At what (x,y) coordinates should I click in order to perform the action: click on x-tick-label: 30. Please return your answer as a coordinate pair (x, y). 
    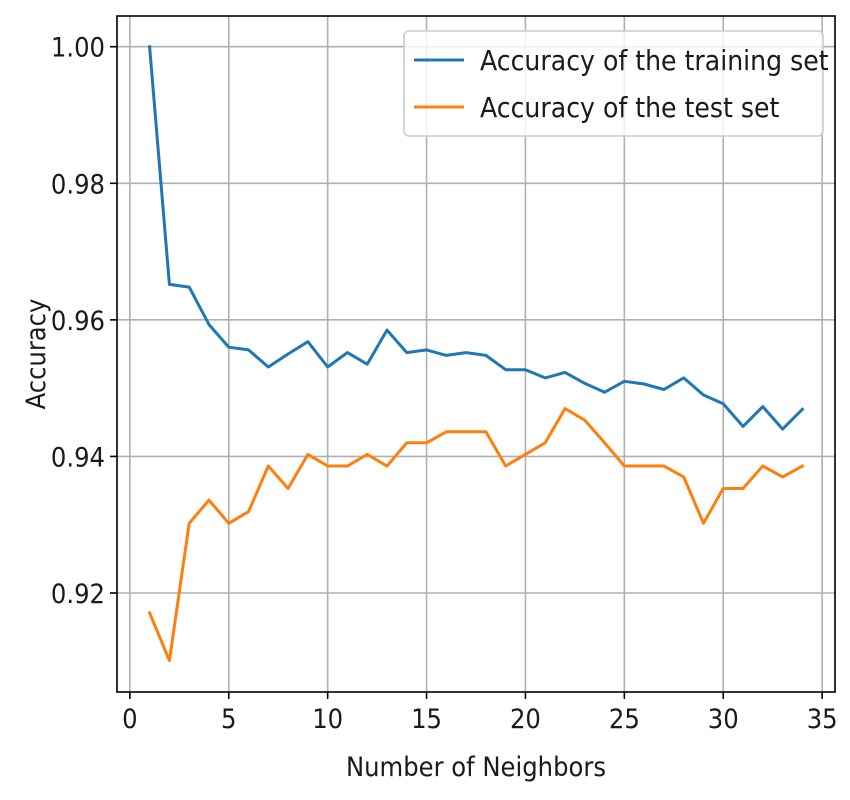
    Looking at the image, I should click on (723, 719).